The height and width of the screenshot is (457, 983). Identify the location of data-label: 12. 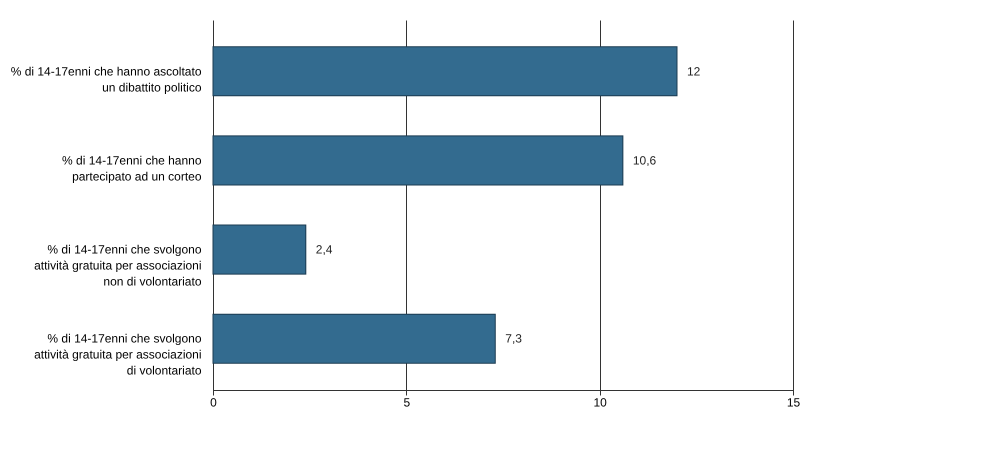
(694, 71).